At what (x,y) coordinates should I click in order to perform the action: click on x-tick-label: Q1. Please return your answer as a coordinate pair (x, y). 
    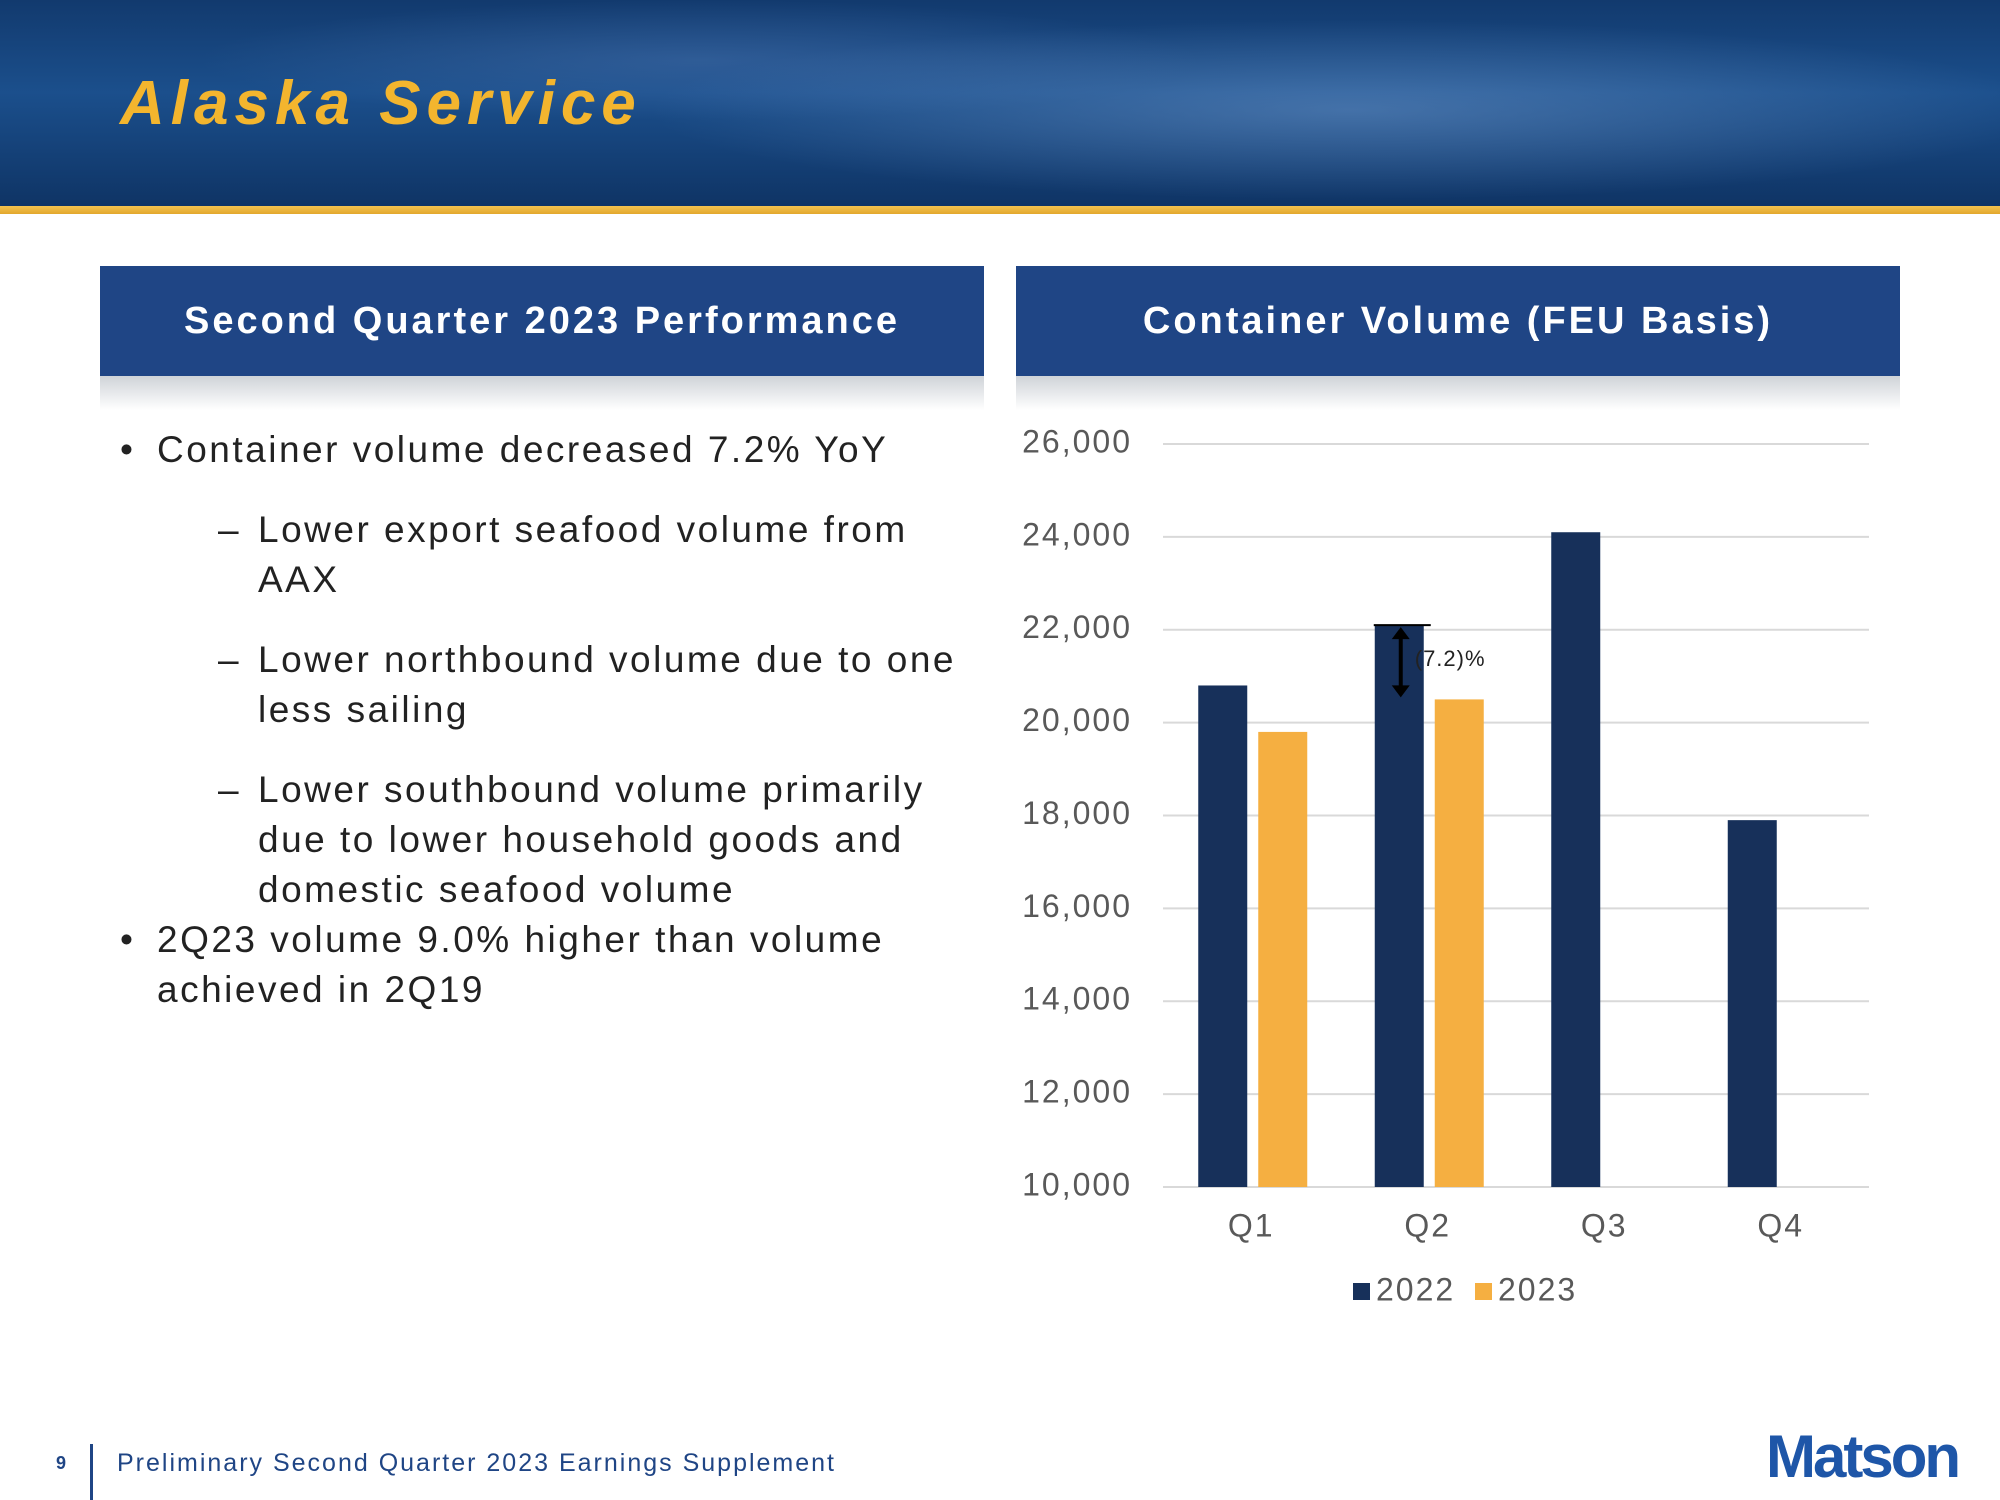
    Looking at the image, I should click on (1251, 1225).